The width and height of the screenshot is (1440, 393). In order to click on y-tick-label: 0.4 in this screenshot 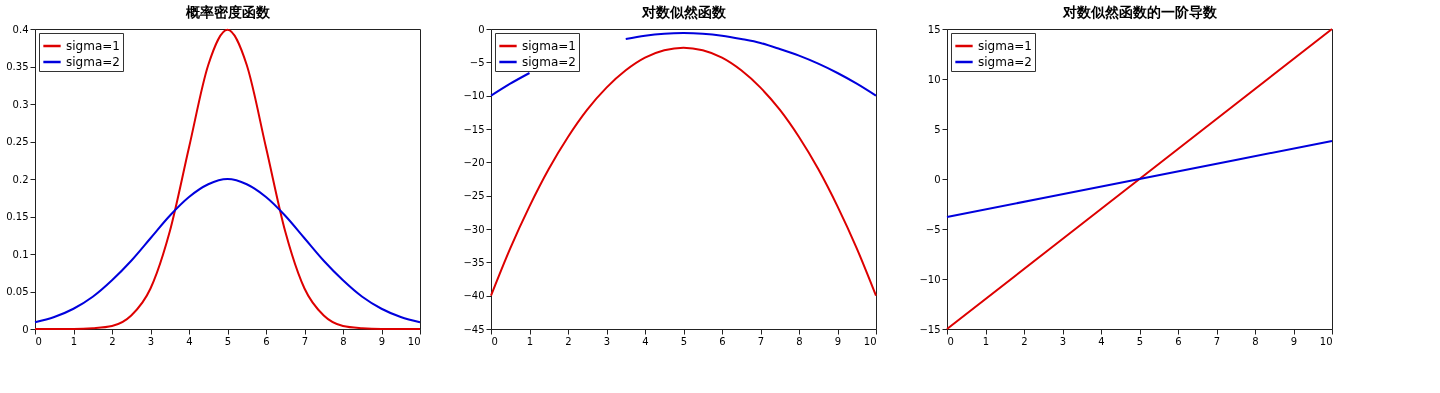, I will do `click(20, 29)`.